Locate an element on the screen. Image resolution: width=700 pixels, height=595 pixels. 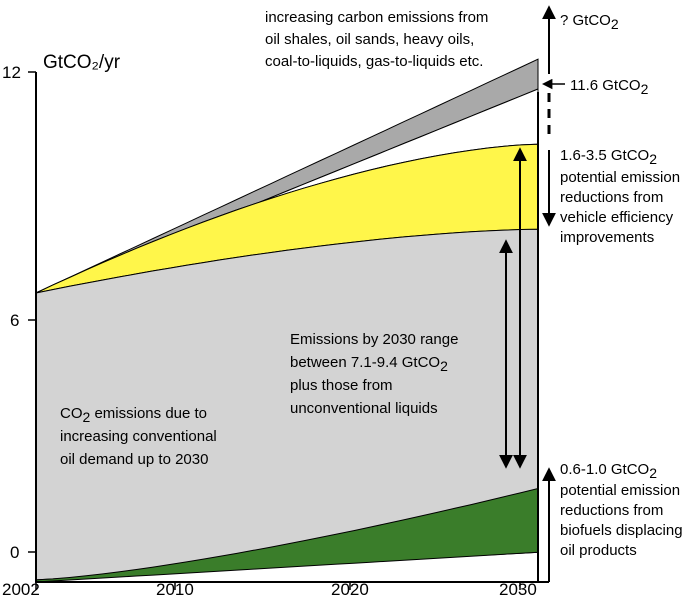
unconventional-note-2: oil shales, oil sands, heavy oils, is located at coordinates (369, 39).